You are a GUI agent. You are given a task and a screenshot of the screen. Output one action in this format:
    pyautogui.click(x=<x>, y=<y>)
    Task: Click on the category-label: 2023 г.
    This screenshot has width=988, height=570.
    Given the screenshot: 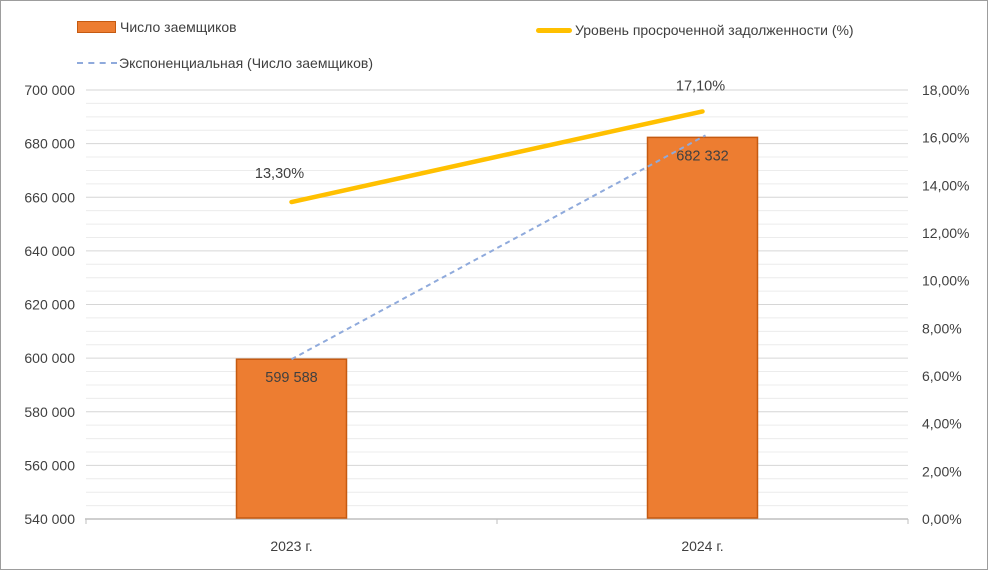 What is the action you would take?
    pyautogui.click(x=291, y=546)
    